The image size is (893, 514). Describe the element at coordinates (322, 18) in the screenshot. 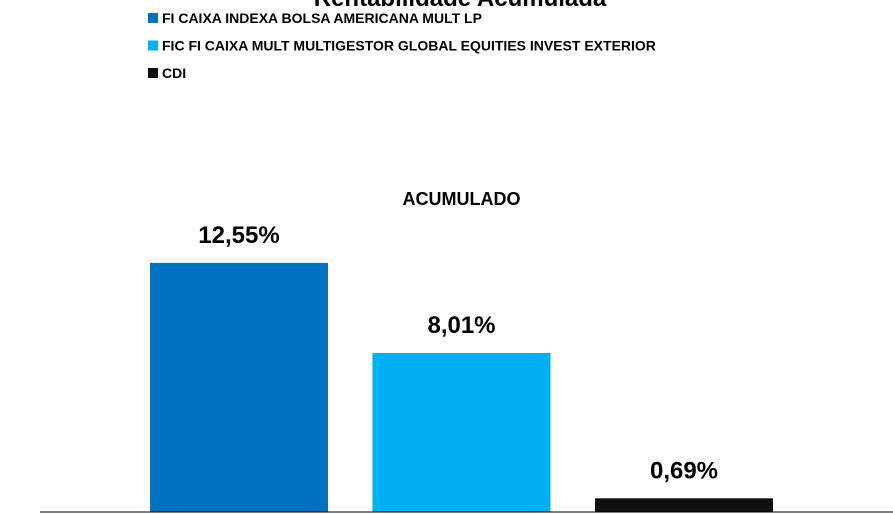

I see `legend-label: FI CAIXA INDEXA BOLSA AMERICANA MULT LP` at that location.